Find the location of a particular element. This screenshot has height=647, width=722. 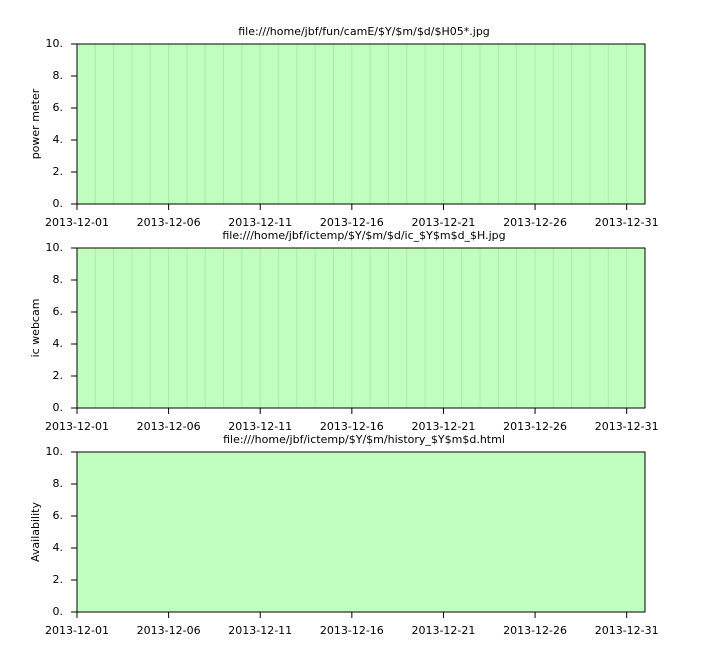

y-axis-label: Availability is located at coordinates (35, 532).